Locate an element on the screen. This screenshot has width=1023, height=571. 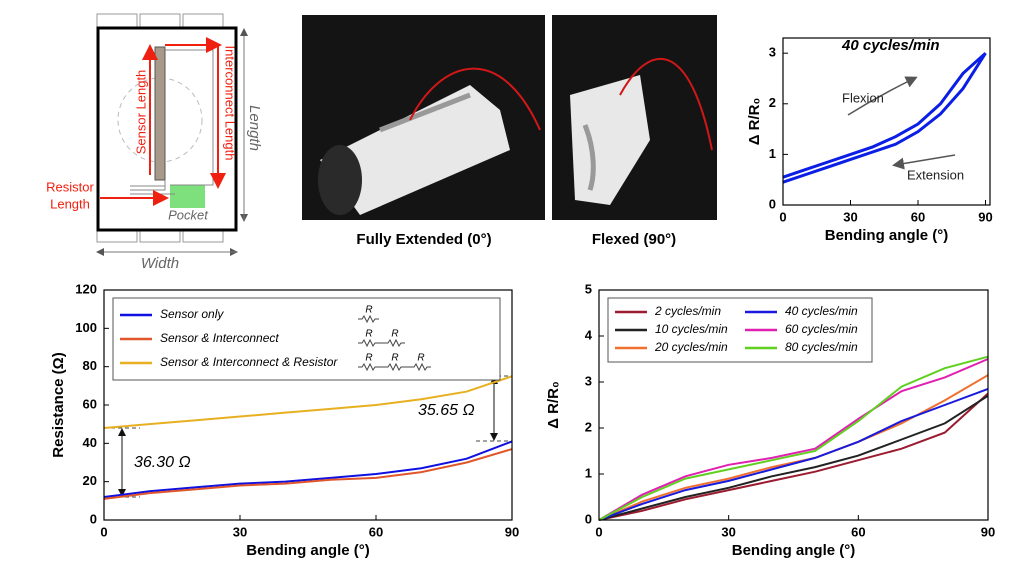
y-tick-label: 5 is located at coordinates (588, 288).